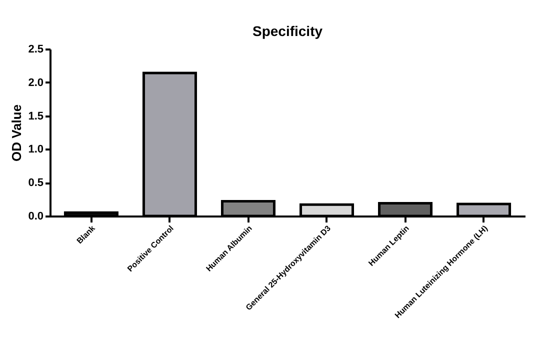 The image size is (553, 350). I want to click on chart-title: Specificity, so click(287, 31).